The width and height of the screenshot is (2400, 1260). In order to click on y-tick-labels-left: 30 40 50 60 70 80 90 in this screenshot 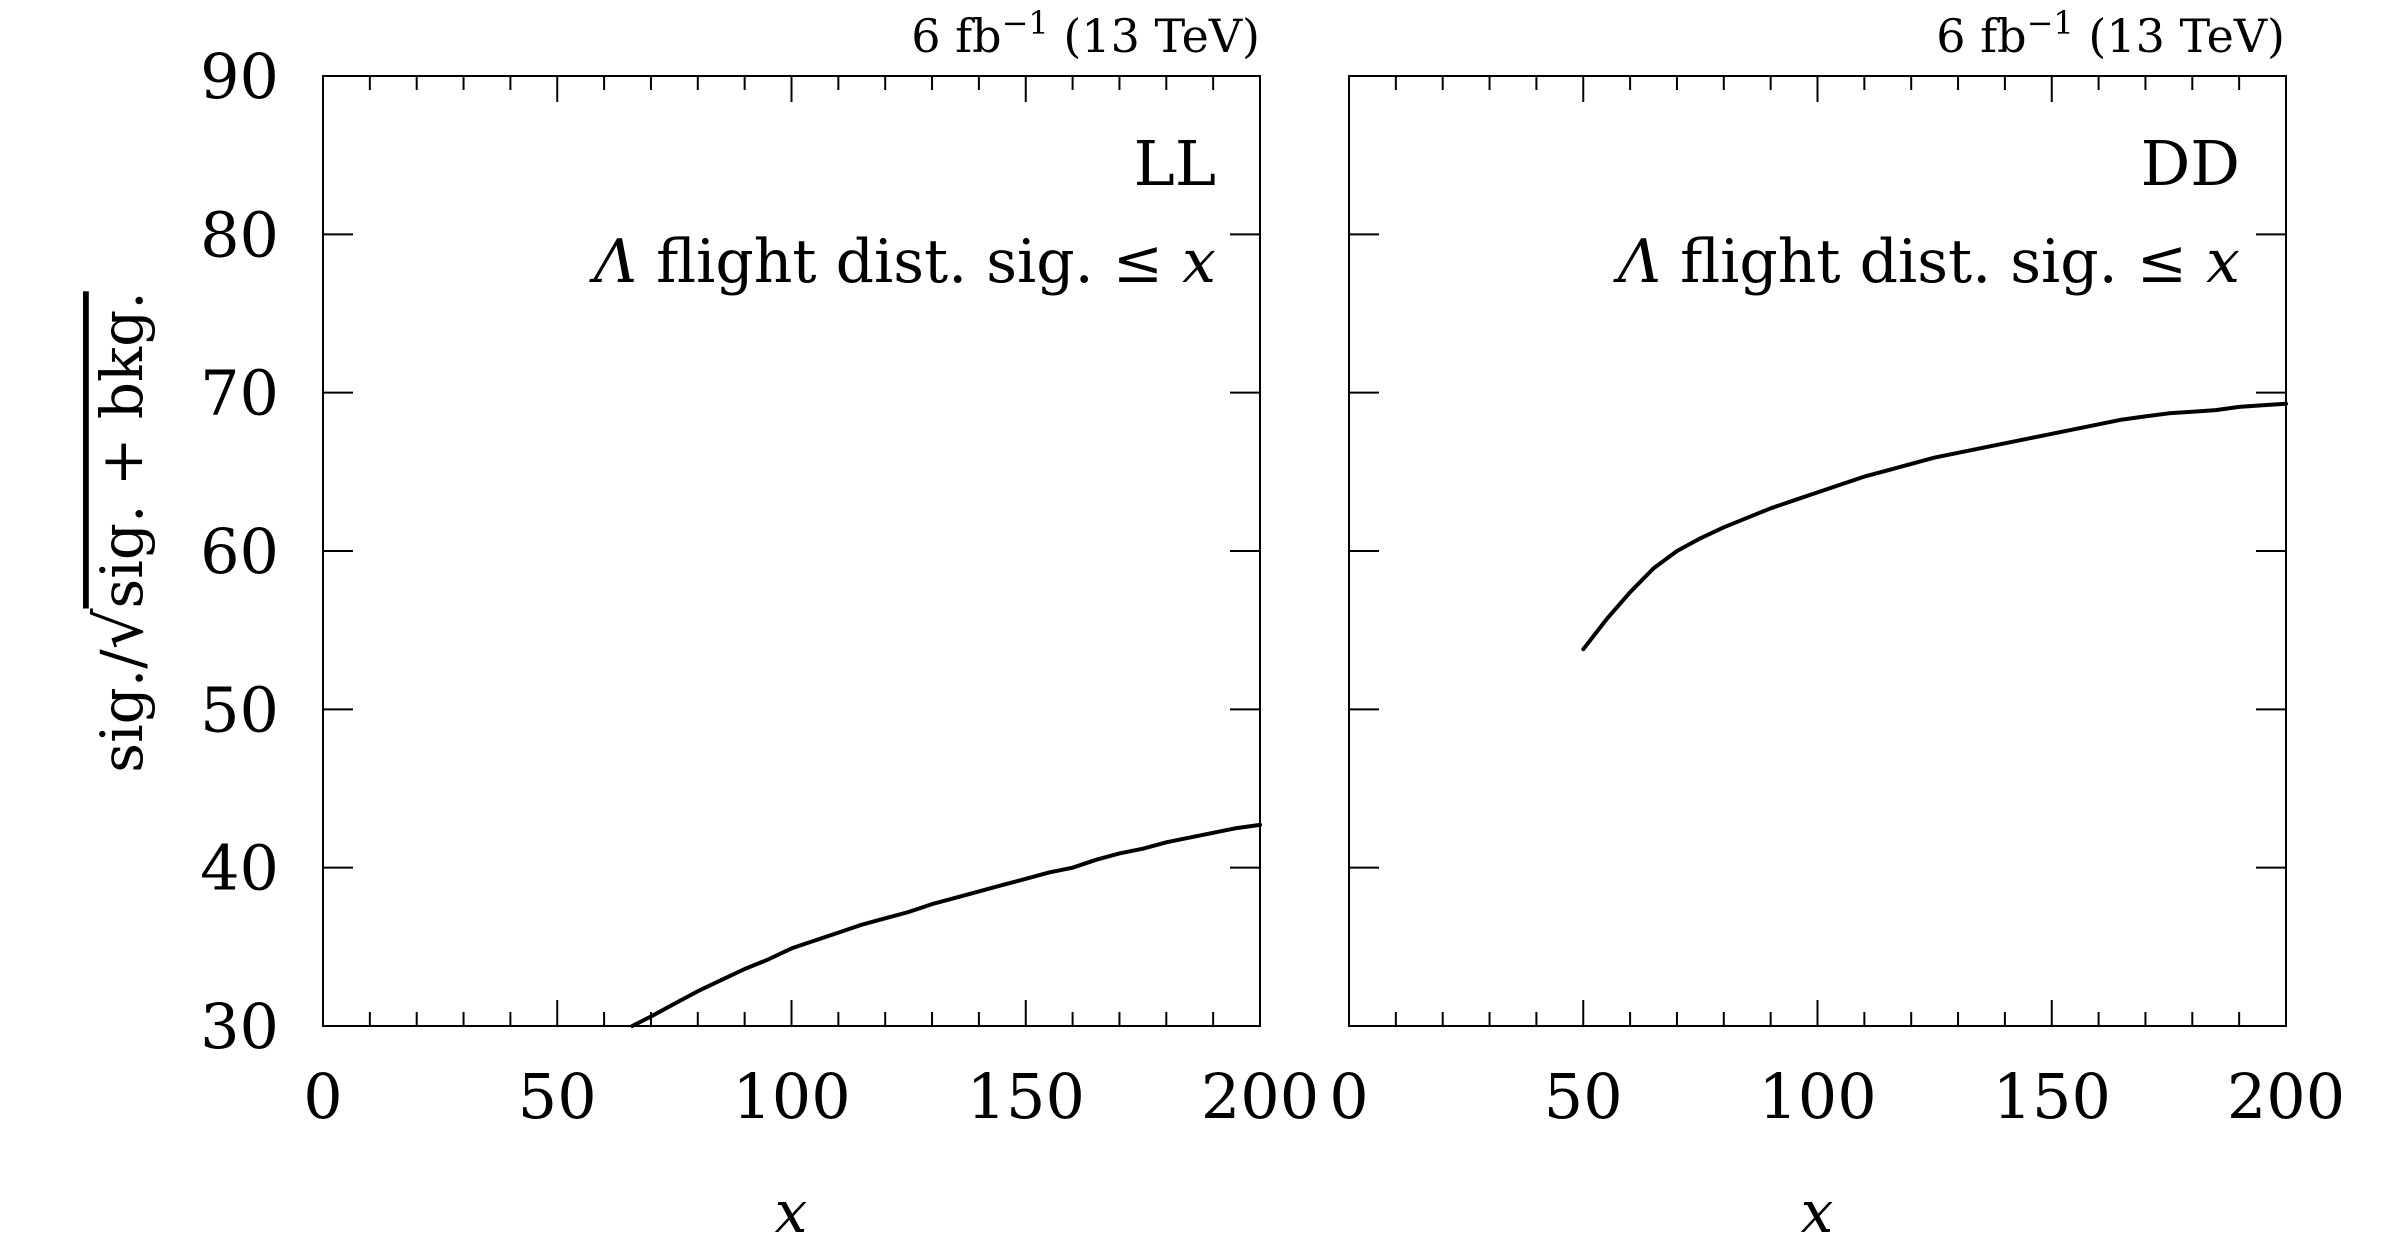, I will do `click(239, 551)`.